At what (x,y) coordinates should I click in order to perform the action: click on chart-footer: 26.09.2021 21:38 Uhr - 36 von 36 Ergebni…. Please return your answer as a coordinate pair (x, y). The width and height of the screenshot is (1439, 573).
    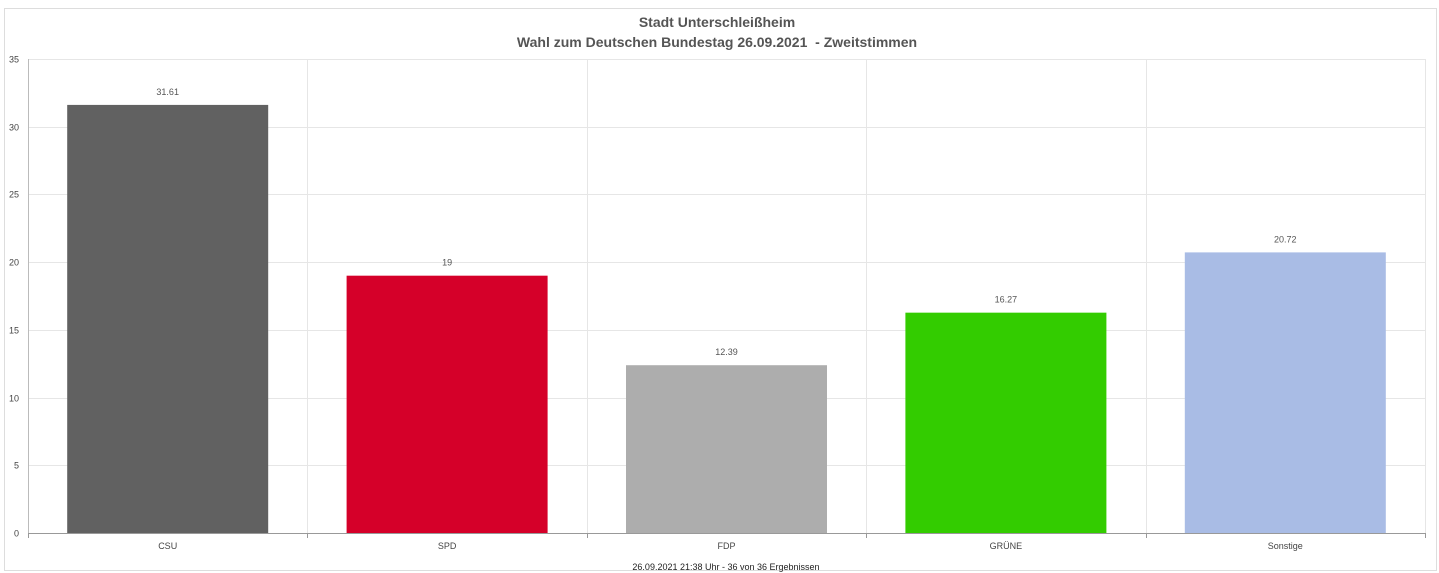
    Looking at the image, I should click on (725, 567).